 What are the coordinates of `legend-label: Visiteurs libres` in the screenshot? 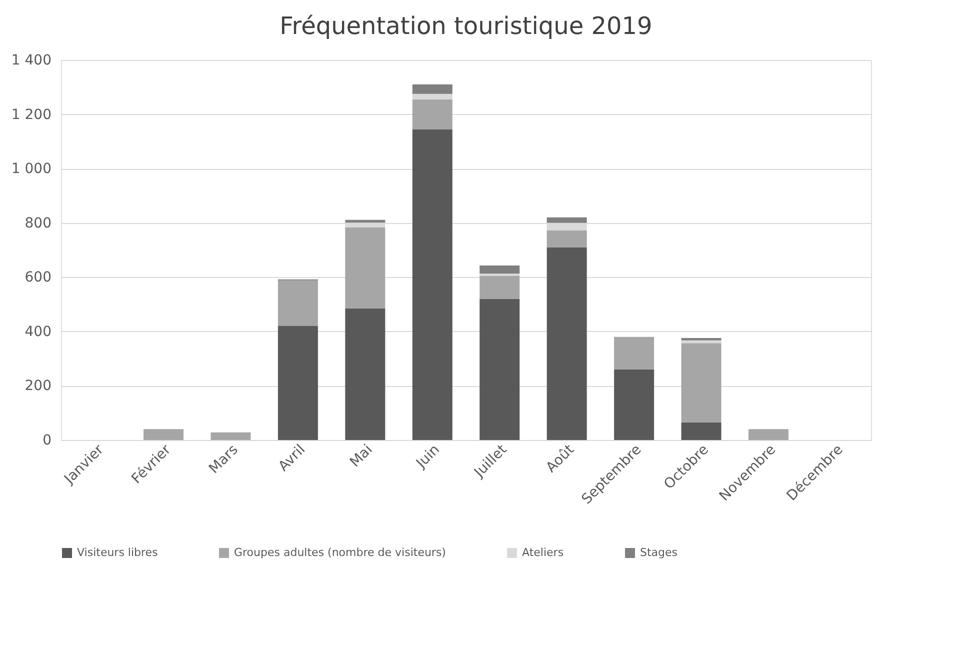 It's located at (117, 552).